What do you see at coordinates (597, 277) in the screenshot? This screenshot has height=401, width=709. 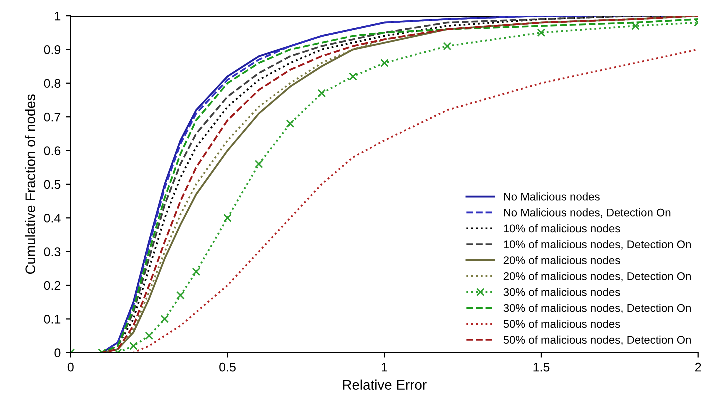 I see `legend-label: 20% of malicious nodes, Detection On` at bounding box center [597, 277].